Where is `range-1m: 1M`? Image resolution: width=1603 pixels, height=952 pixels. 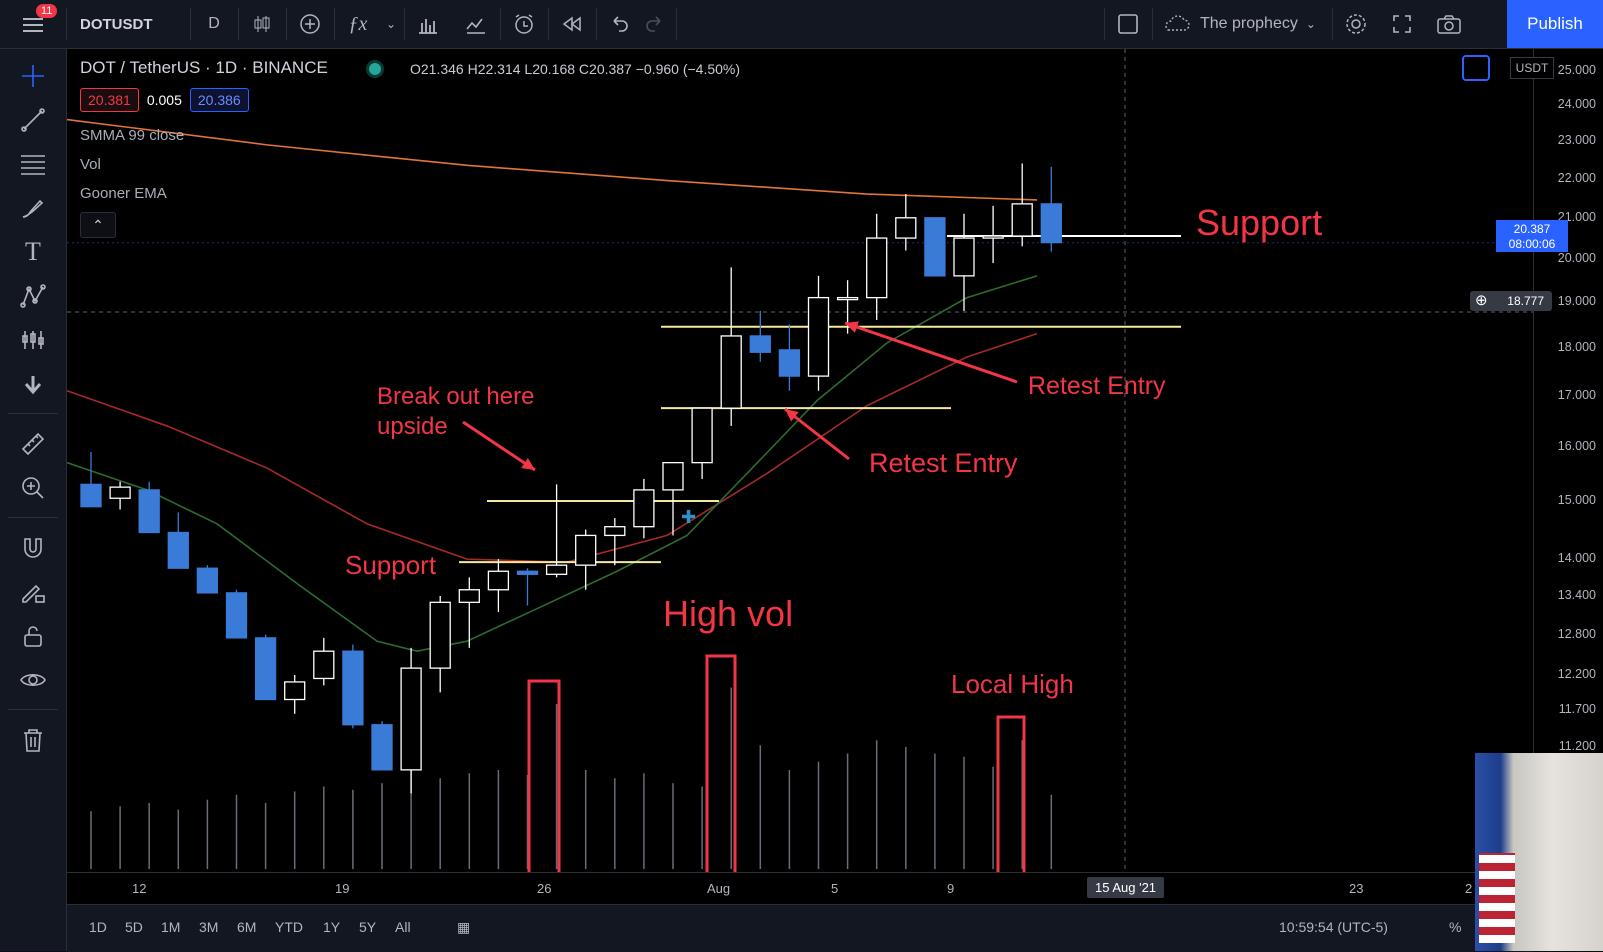
range-1m: 1M is located at coordinates (171, 927).